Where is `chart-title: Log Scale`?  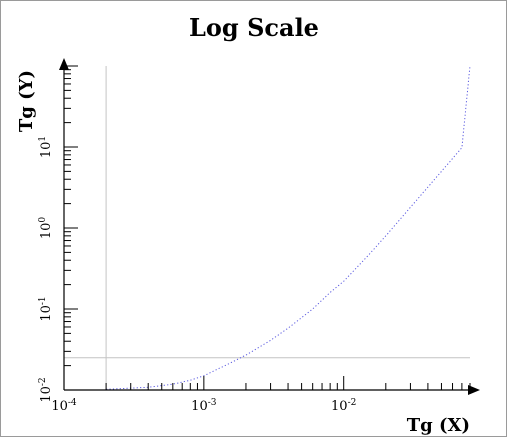 chart-title: Log Scale is located at coordinates (254, 27).